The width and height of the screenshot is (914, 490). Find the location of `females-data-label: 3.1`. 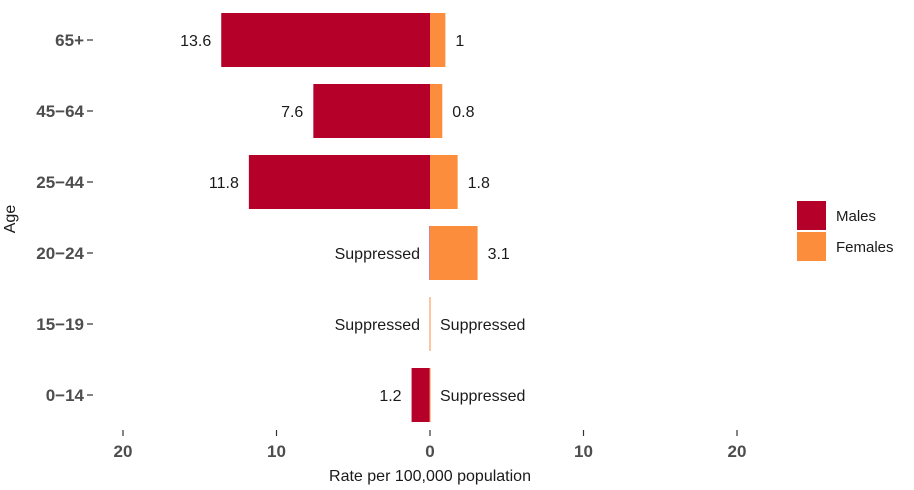

females-data-label: 3.1 is located at coordinates (499, 254).